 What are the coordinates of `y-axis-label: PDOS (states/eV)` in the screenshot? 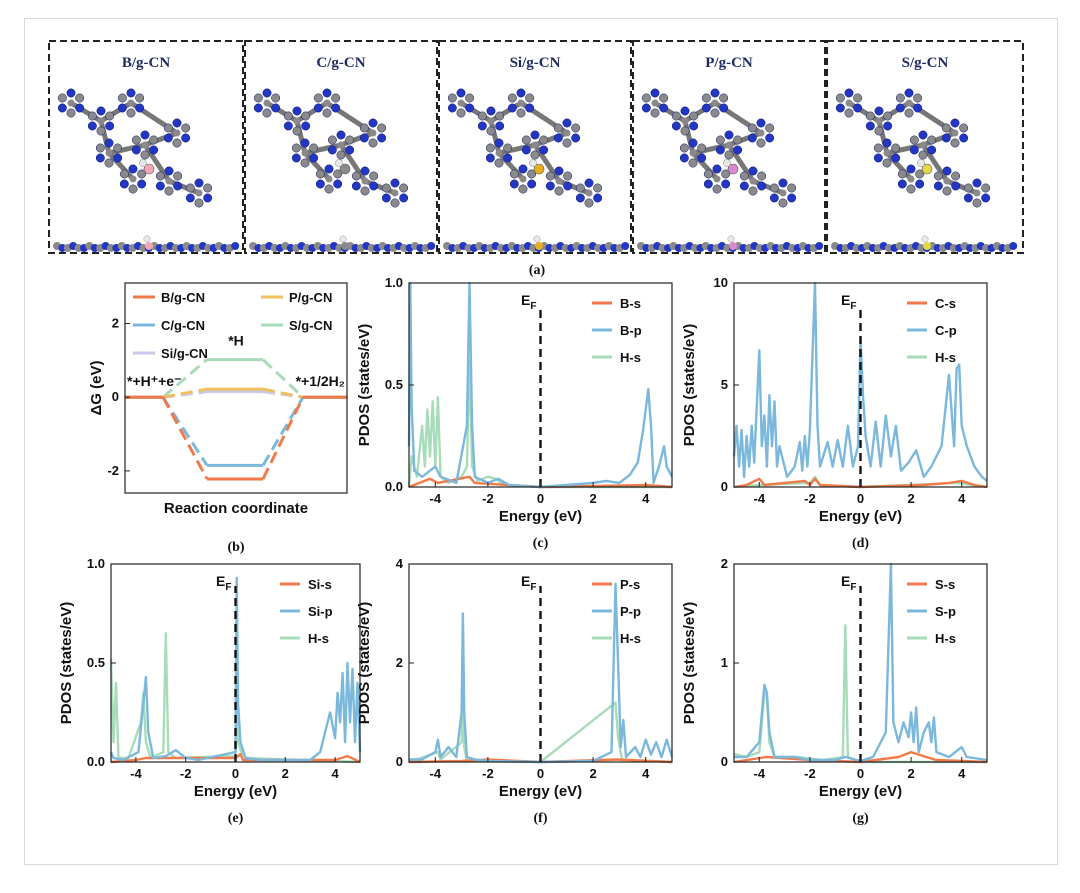 It's located at (364, 385).